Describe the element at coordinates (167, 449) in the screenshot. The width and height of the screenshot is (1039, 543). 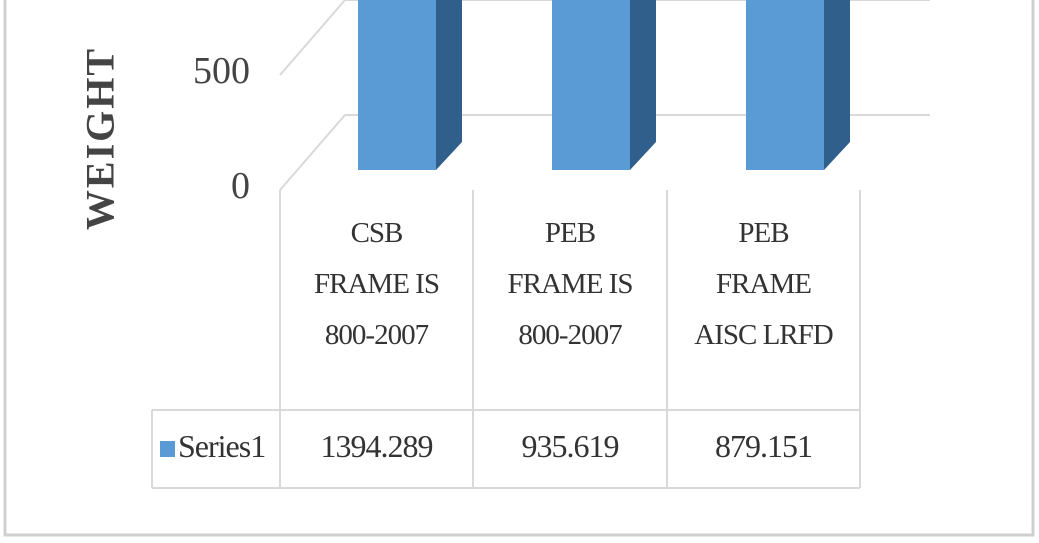
I see `legend-swatch` at that location.